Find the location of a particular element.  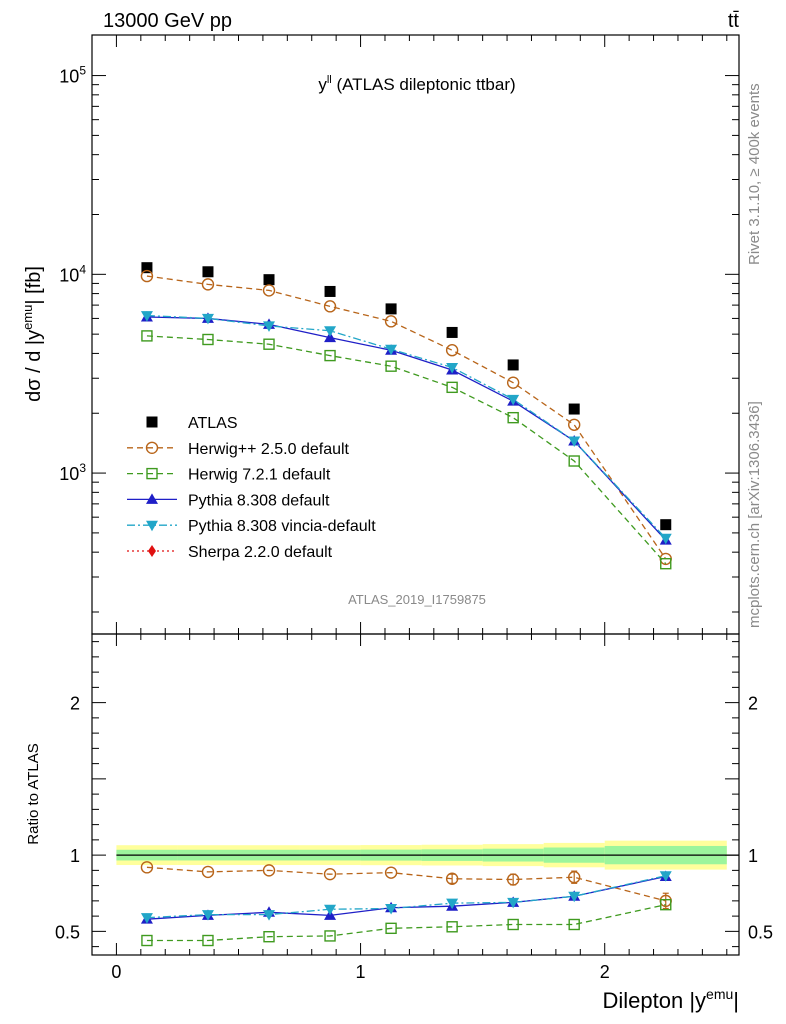

main-ytick-label: 10⁵ is located at coordinates (72, 75).